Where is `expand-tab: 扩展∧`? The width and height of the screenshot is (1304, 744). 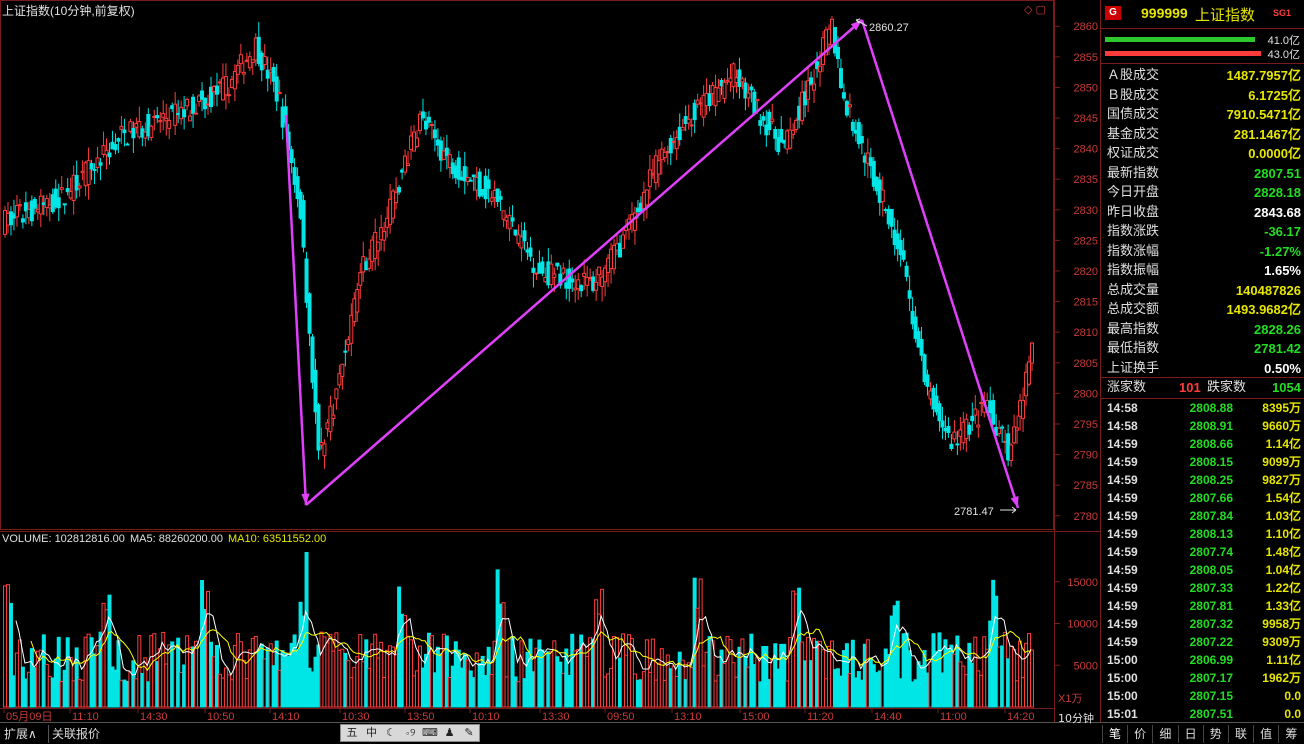 expand-tab: 扩展∧ is located at coordinates (20, 734).